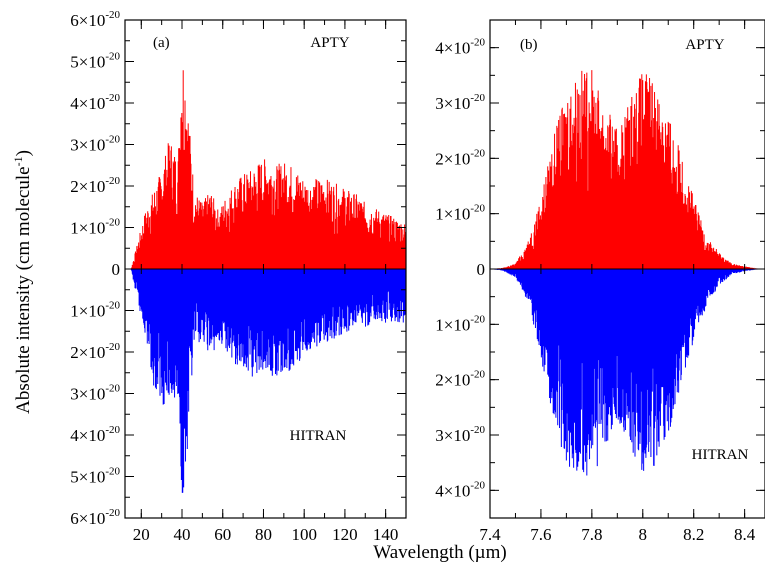 This screenshot has height=565, width=765. I want to click on x-tick-label: 8, so click(643, 534).